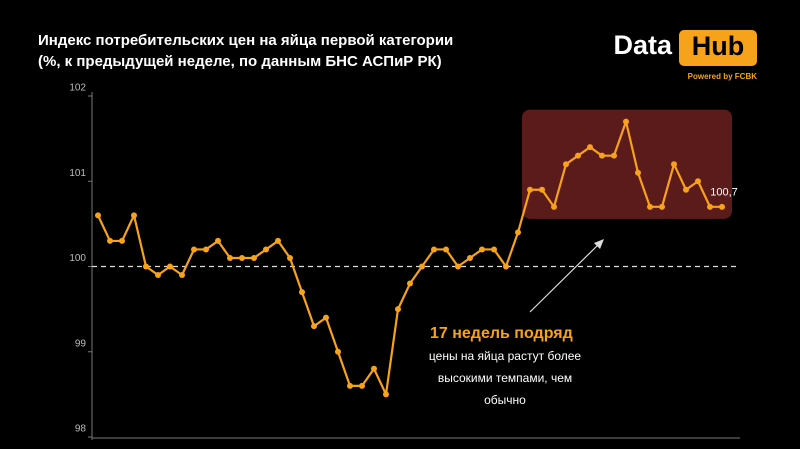  I want to click on logo-left: Data, so click(643, 45).